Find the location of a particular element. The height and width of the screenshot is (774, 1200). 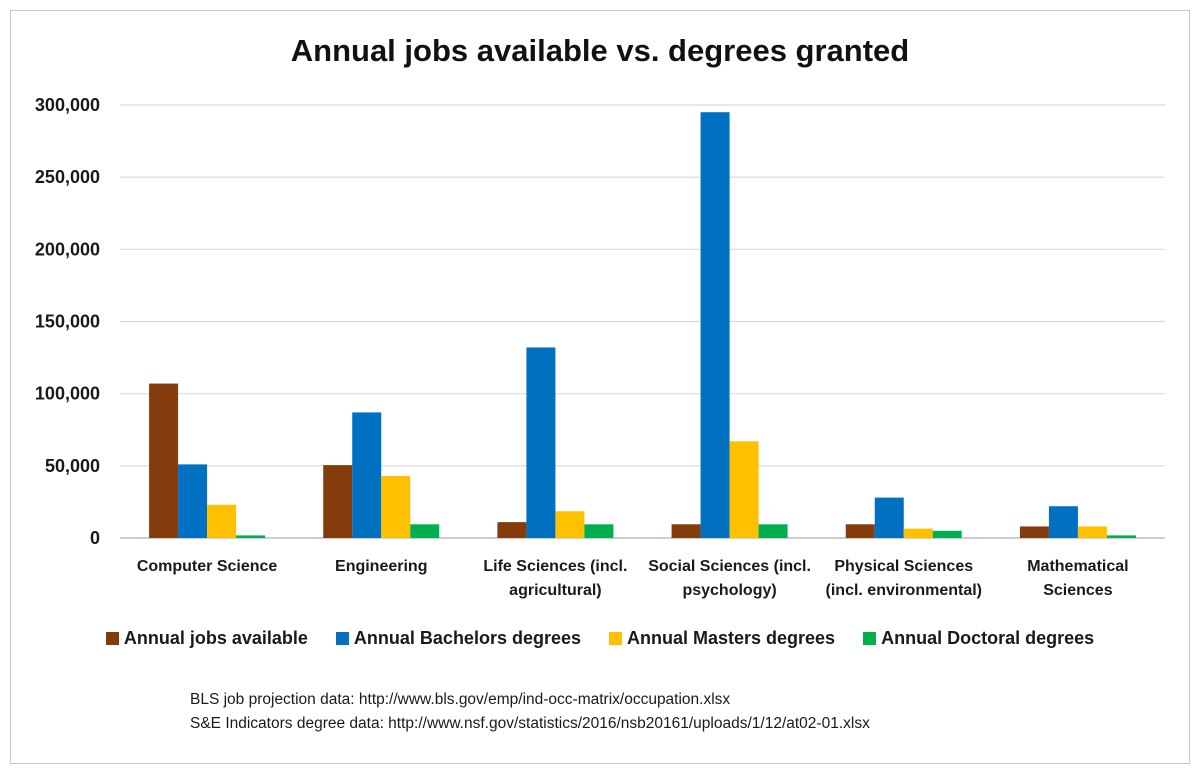

x-tick-label-line: Sciences is located at coordinates (1077, 590).